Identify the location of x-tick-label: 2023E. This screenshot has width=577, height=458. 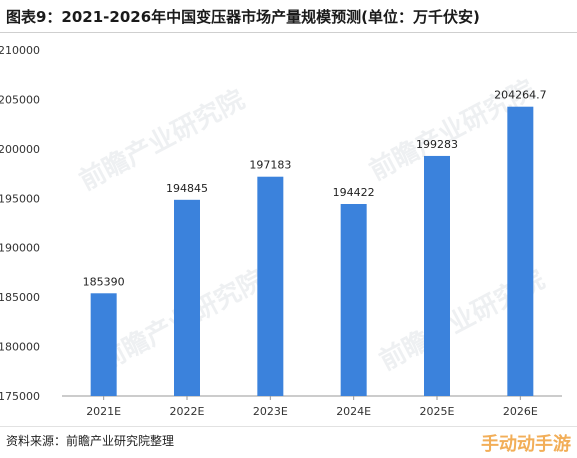
(270, 411).